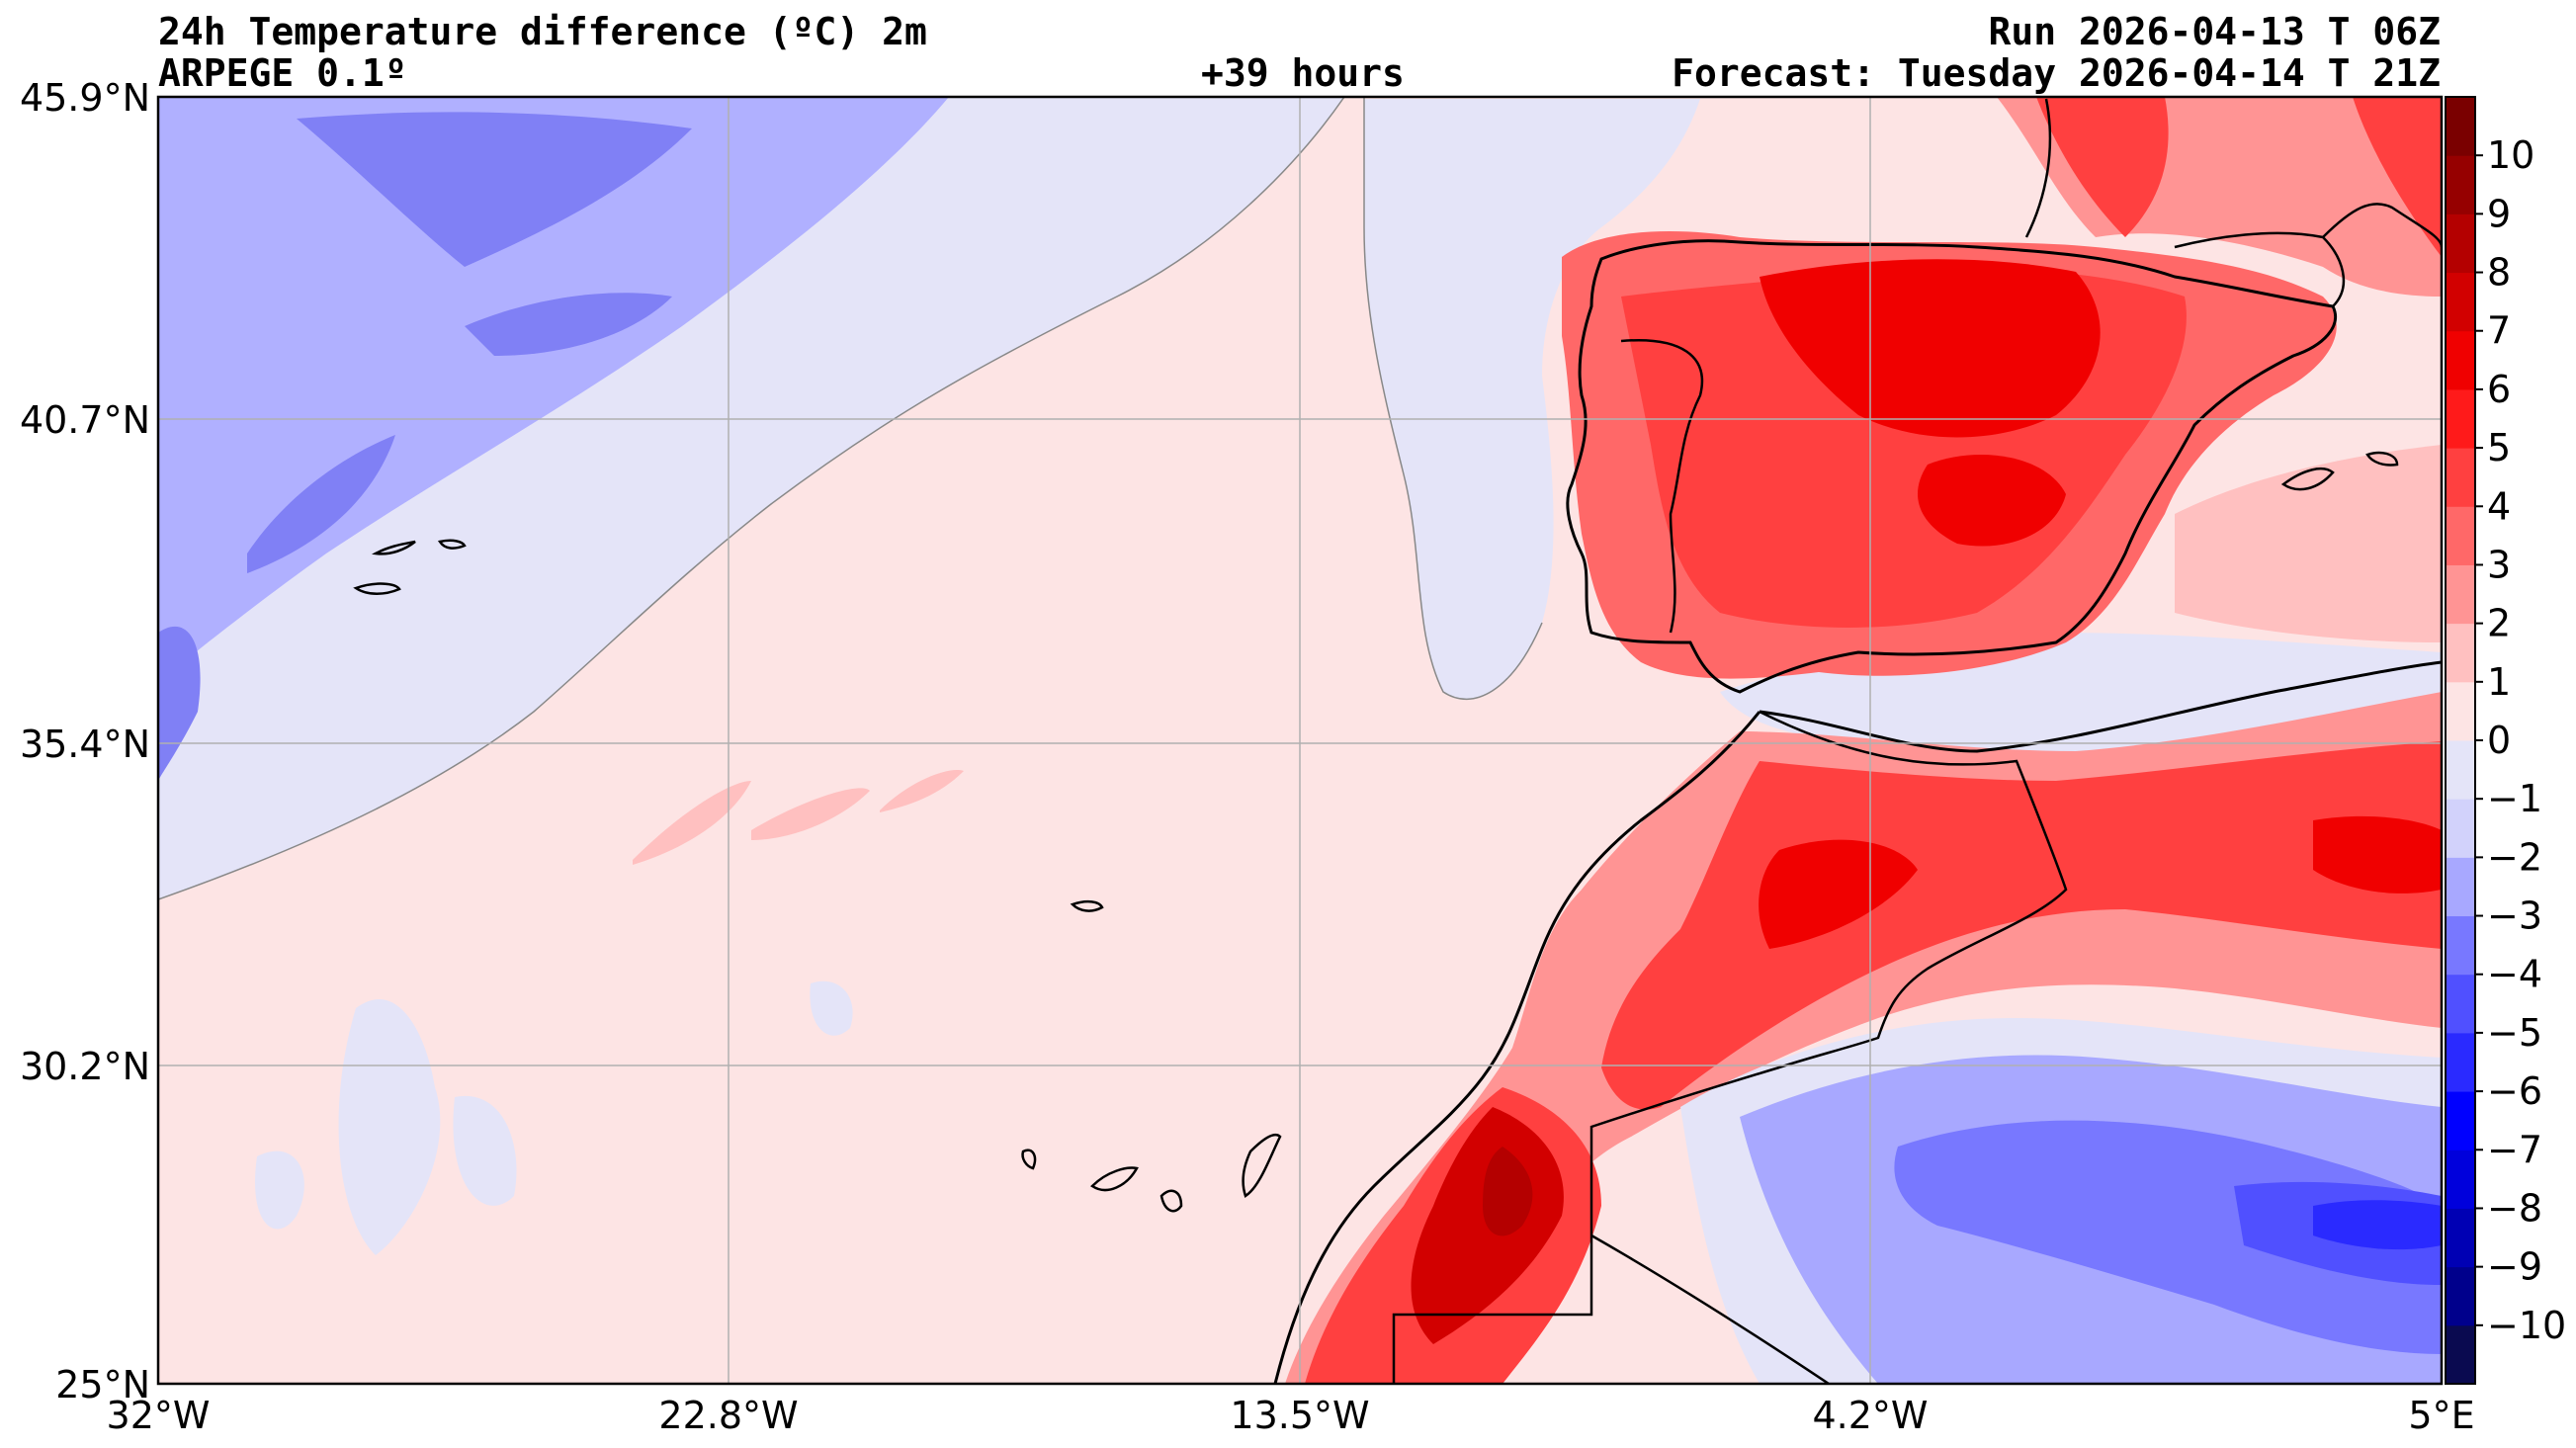 The width and height of the screenshot is (2576, 1448). Describe the element at coordinates (2499, 740) in the screenshot. I see `colorbar-tick-label: 0` at that location.